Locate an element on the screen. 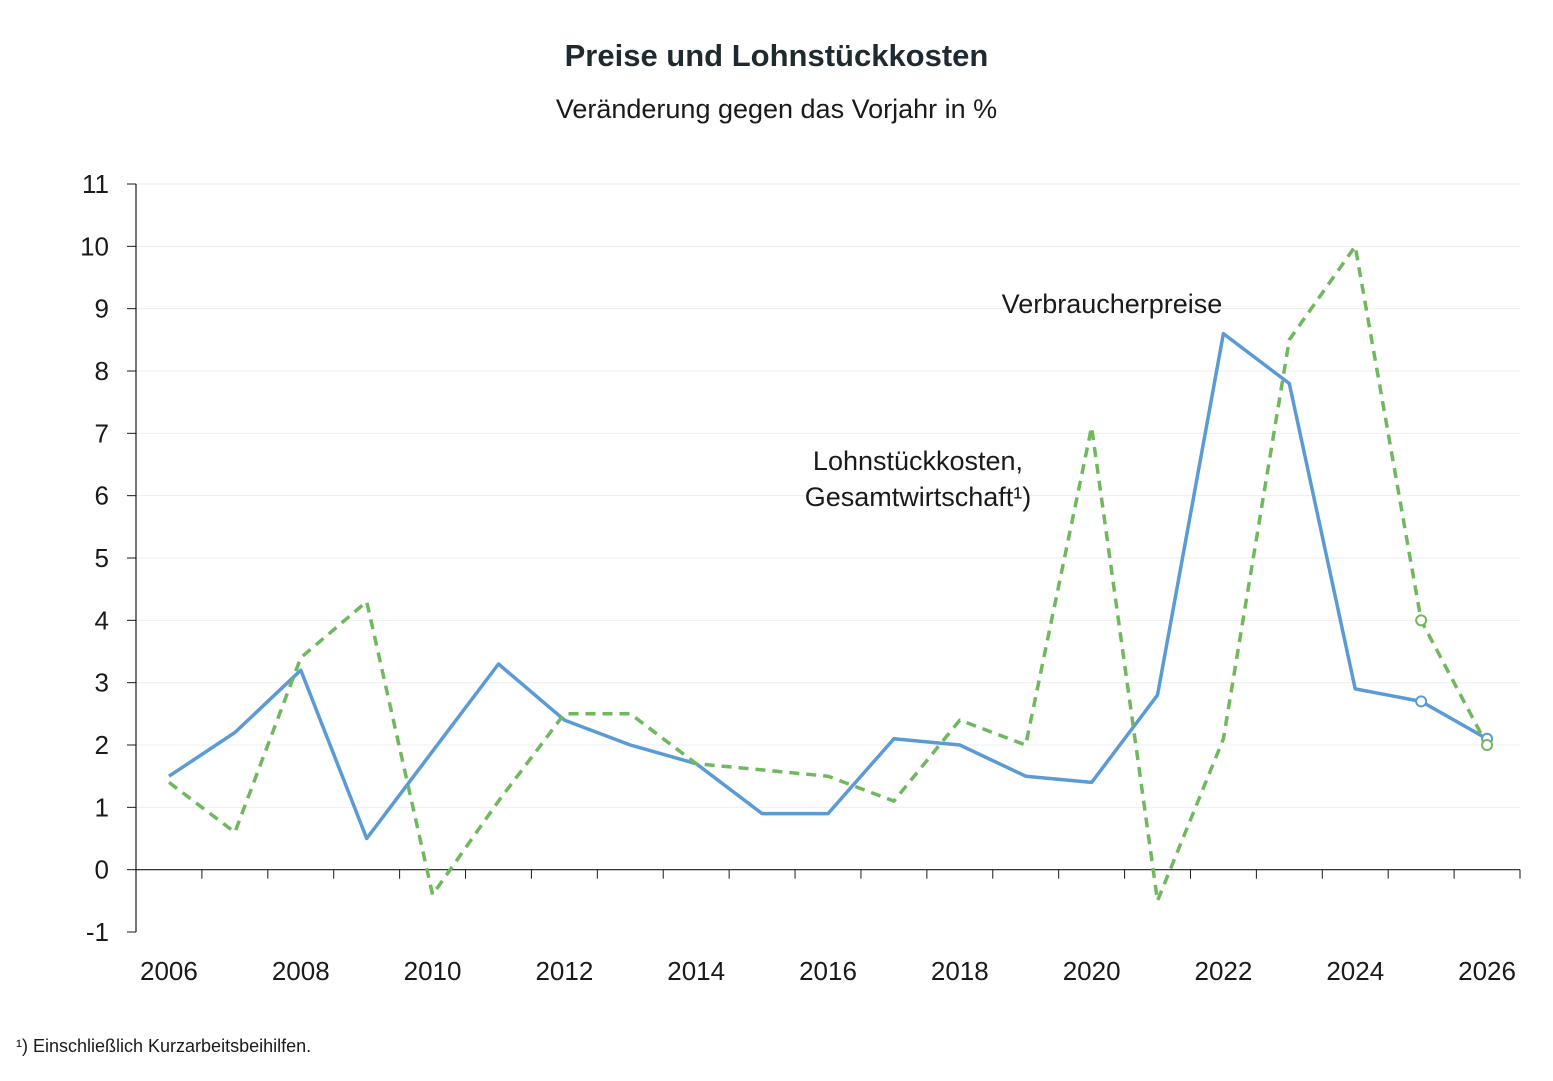 Image resolution: width=1553 pixels, height=1081 pixels. annotation-lohnstueckkosten-line1: Lohnstückkosten, is located at coordinates (918, 461).